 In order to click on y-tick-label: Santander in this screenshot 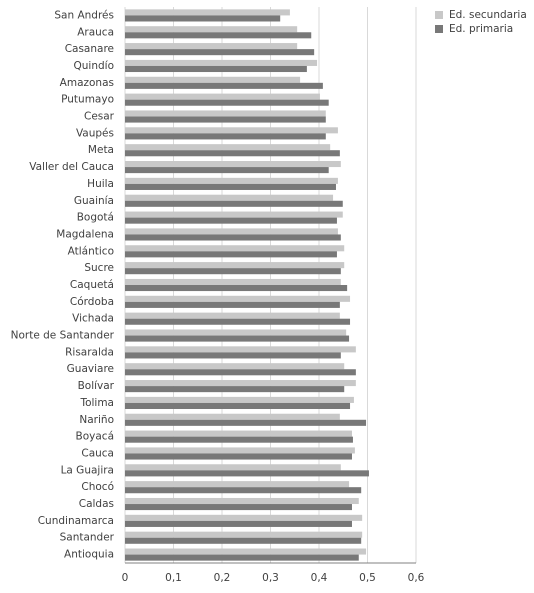, I will do `click(87, 538)`.